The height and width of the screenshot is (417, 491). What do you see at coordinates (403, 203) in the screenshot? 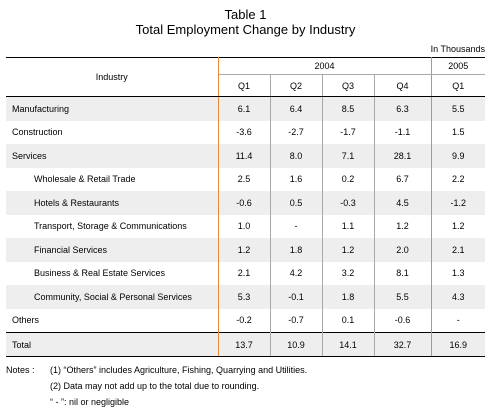
I see `table-cell: 4.5` at bounding box center [403, 203].